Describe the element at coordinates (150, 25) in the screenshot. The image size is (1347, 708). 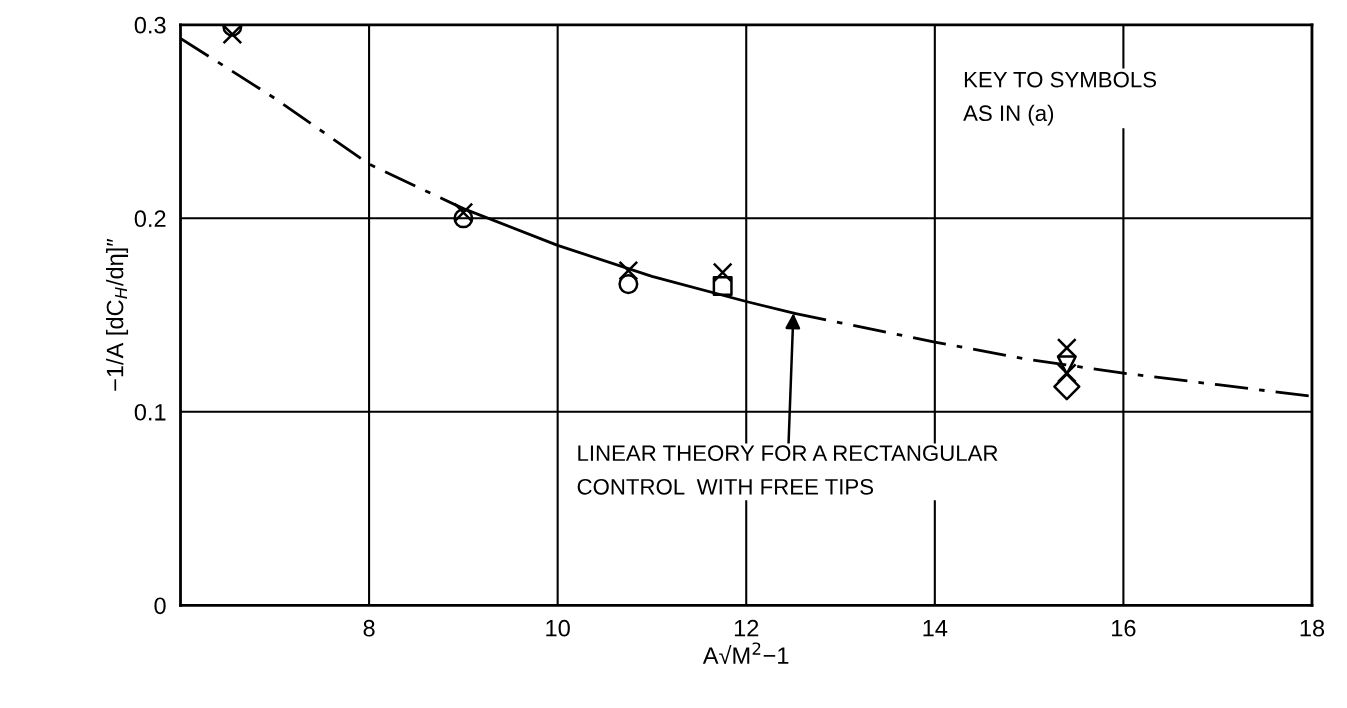
I see `y-tick-label: 0.3` at that location.